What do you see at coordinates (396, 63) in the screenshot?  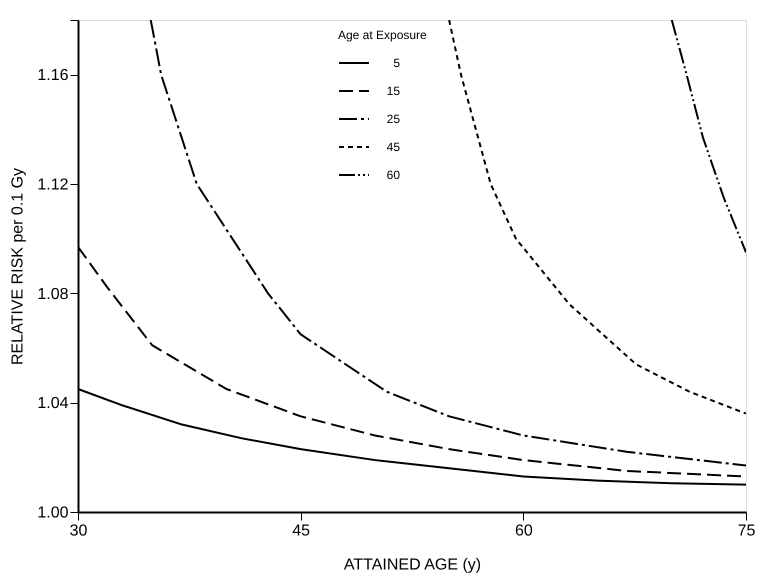 I see `legend-label: 5` at bounding box center [396, 63].